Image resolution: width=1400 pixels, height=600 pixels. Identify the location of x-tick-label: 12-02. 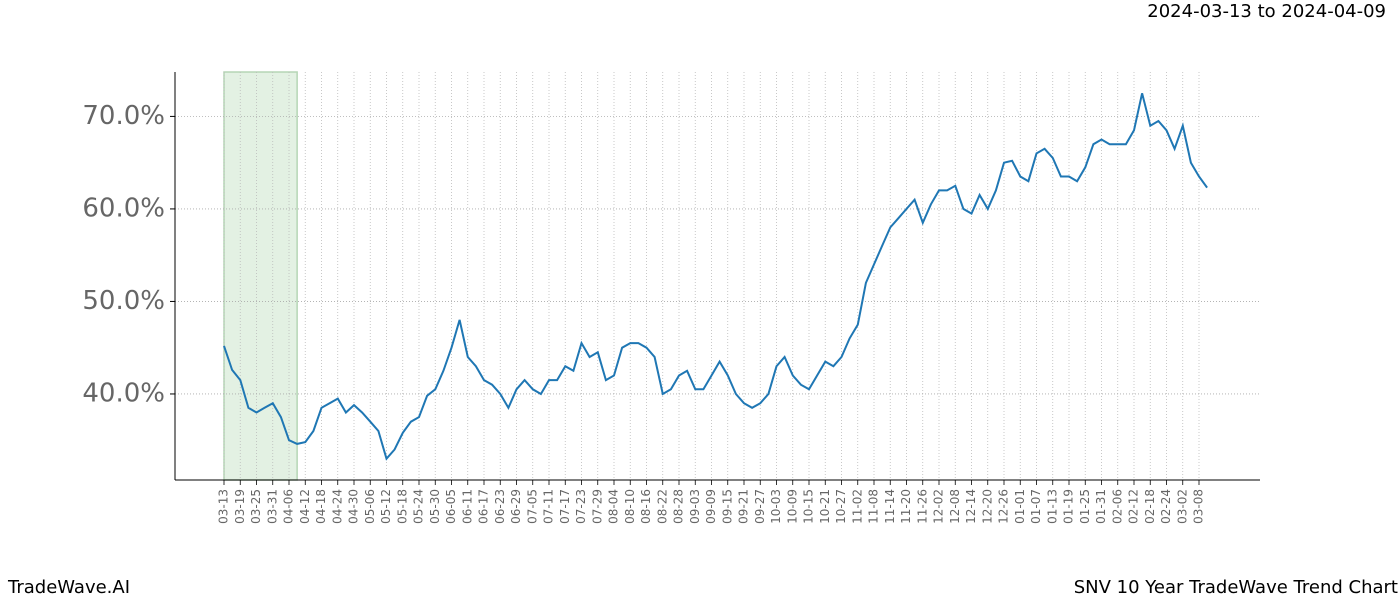
(939, 506).